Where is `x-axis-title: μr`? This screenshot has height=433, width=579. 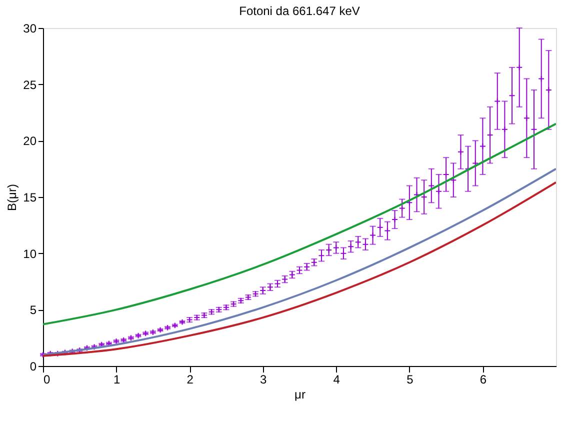
x-axis-title: μr is located at coordinates (300, 395).